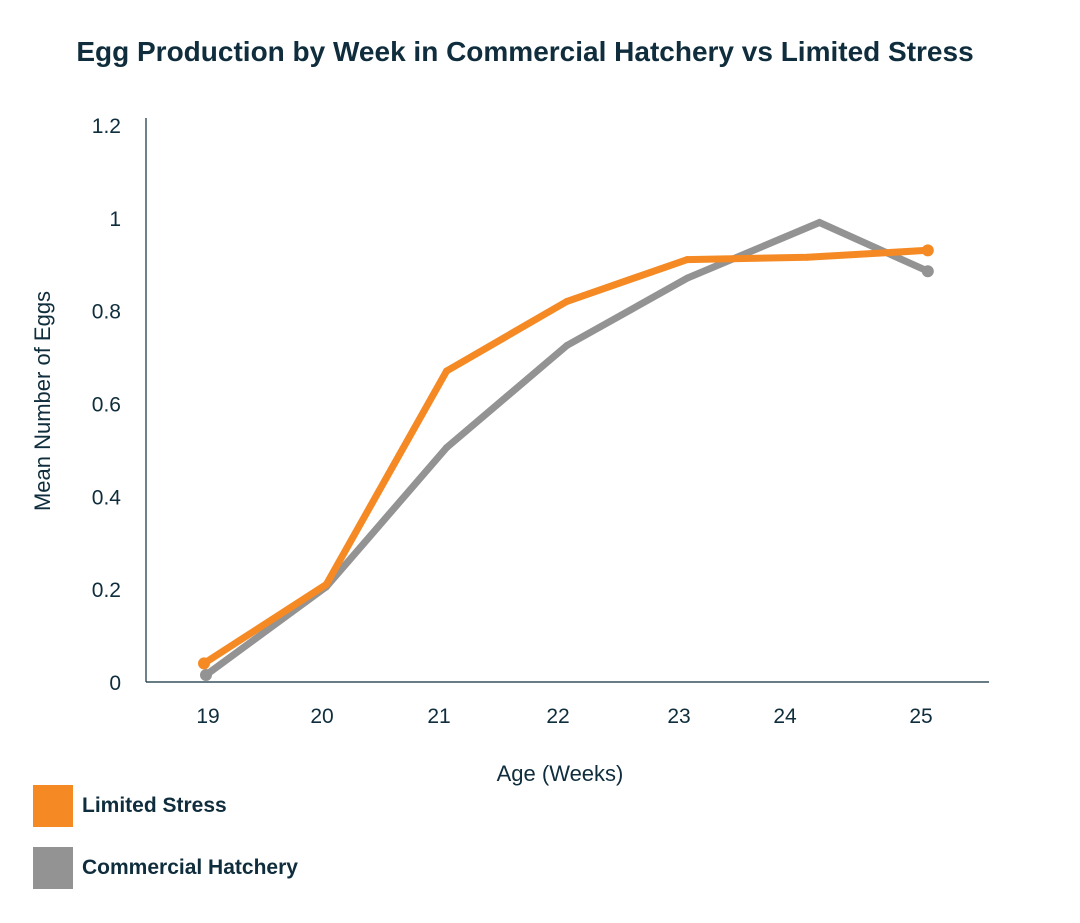 This screenshot has height=923, width=1080. What do you see at coordinates (106, 590) in the screenshot?
I see `y-tick-label: 0.2` at bounding box center [106, 590].